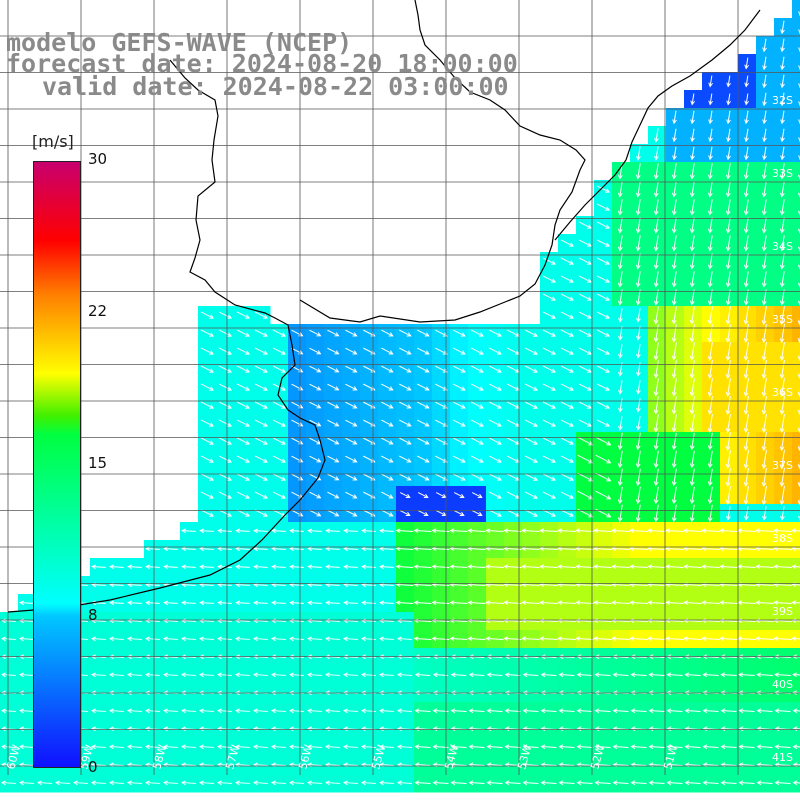 Image resolution: width=800 pixels, height=800 pixels. I want to click on wind-cell, so click(796, 585).